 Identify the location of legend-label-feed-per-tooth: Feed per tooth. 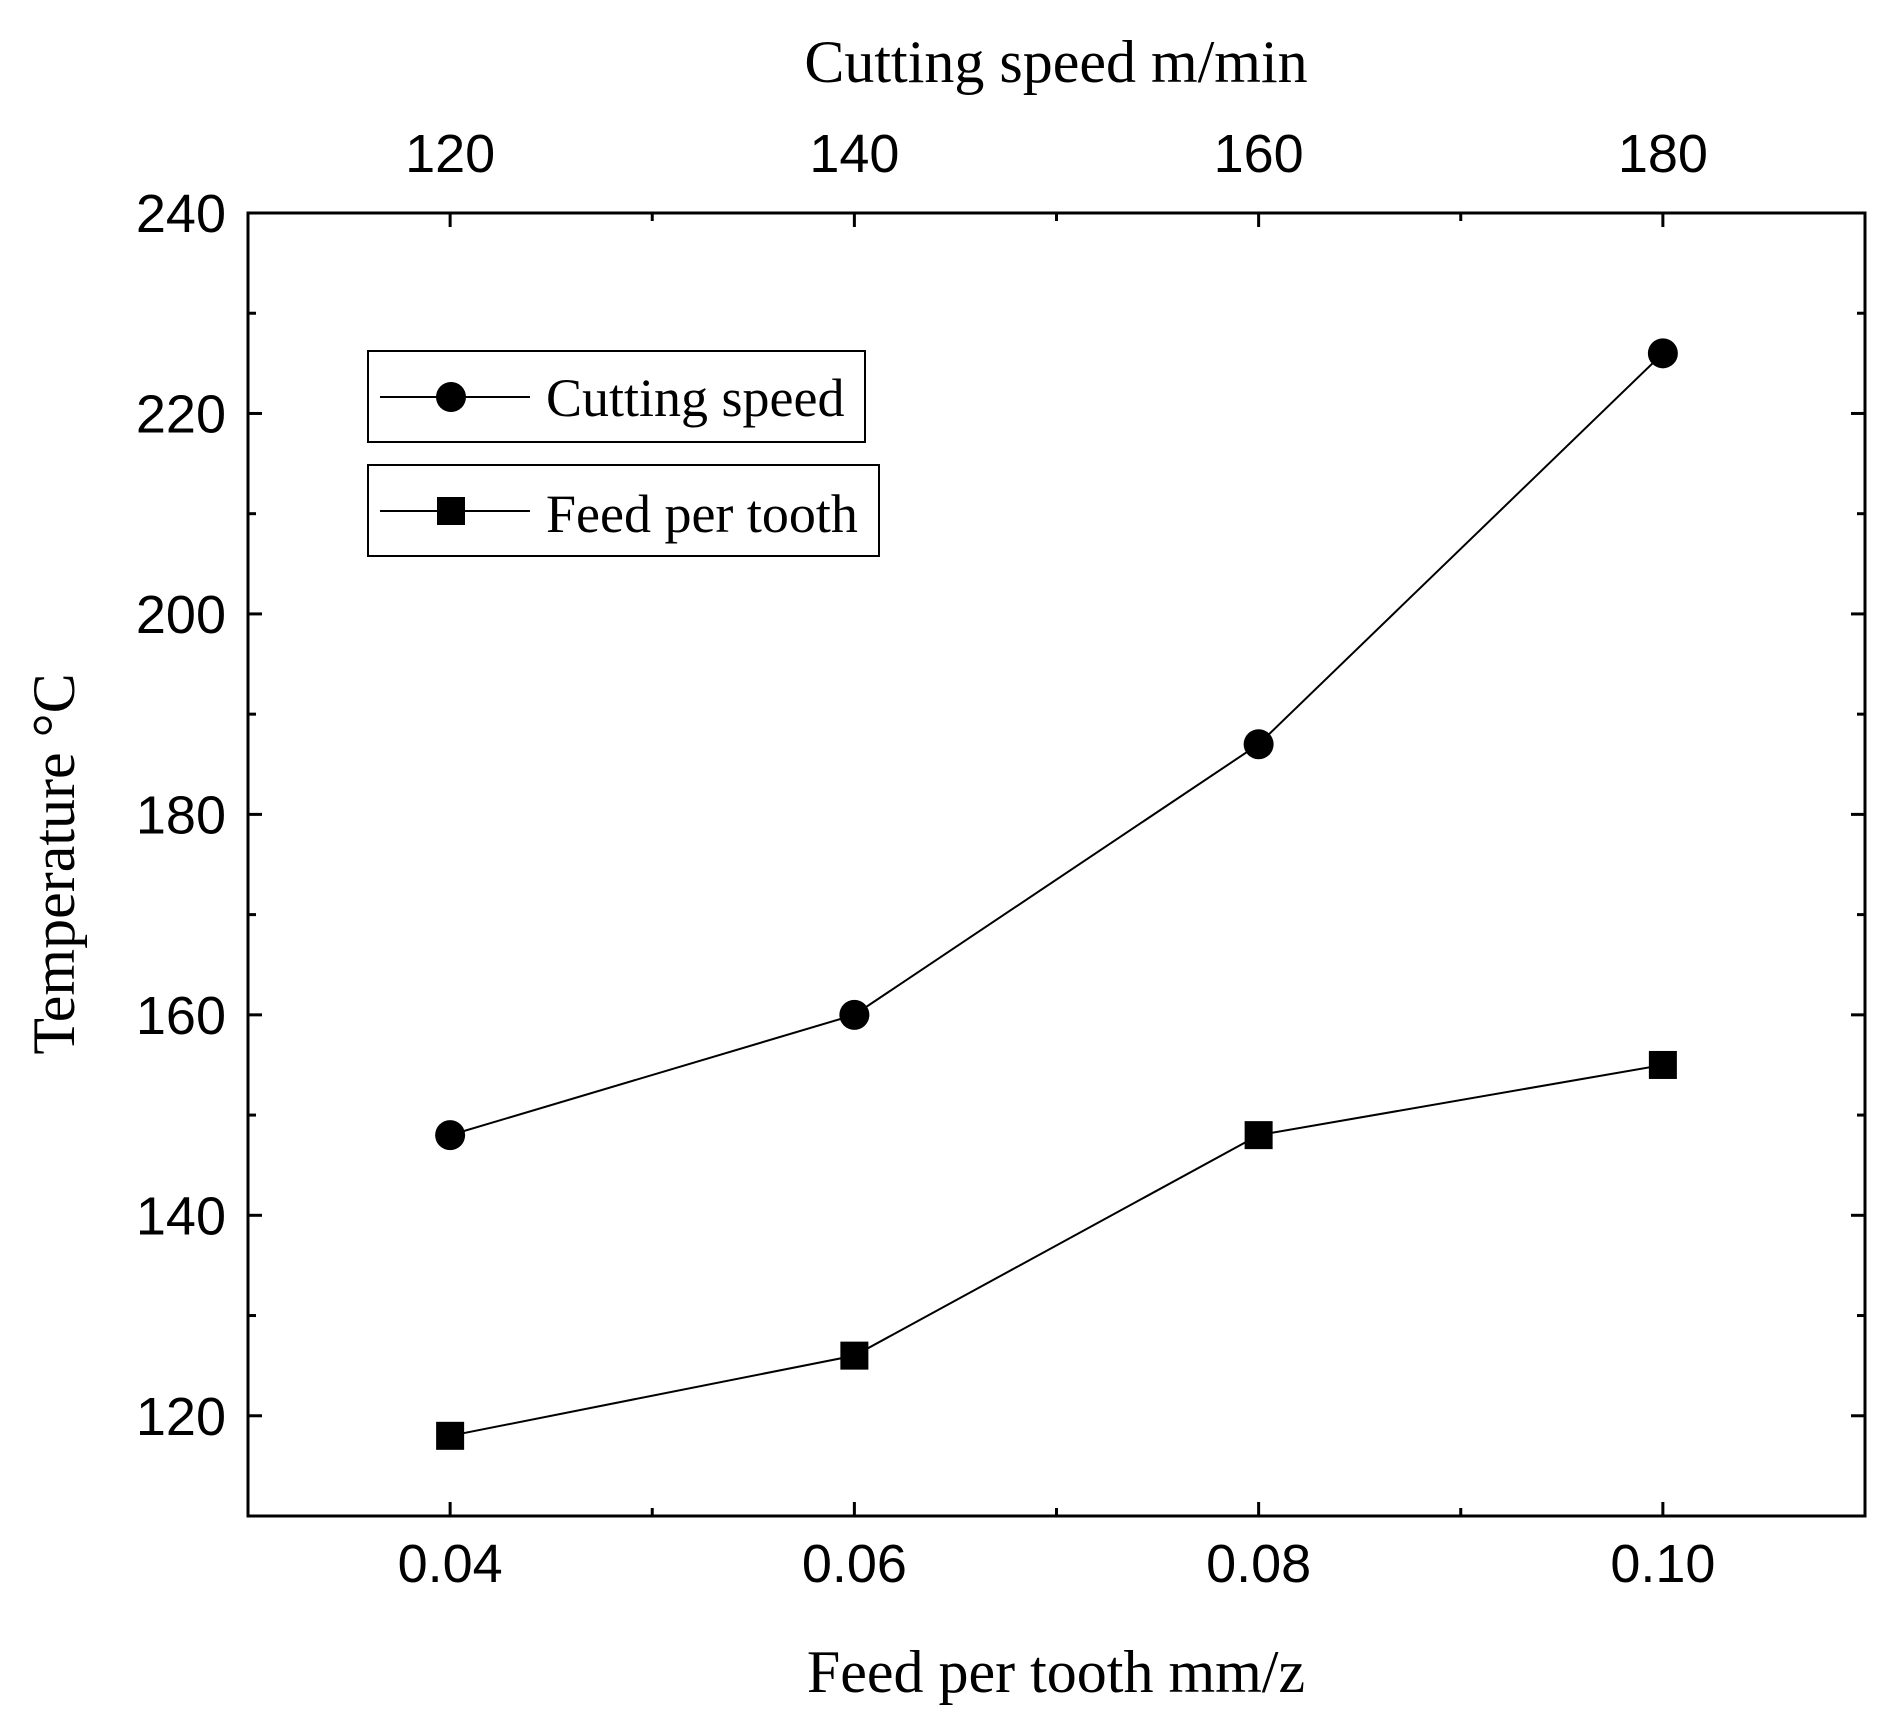
(702, 514).